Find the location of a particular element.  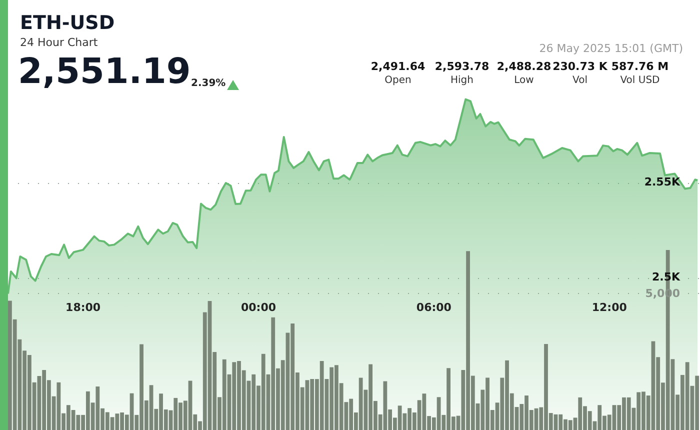

annotation: 587.76 M is located at coordinates (640, 66).